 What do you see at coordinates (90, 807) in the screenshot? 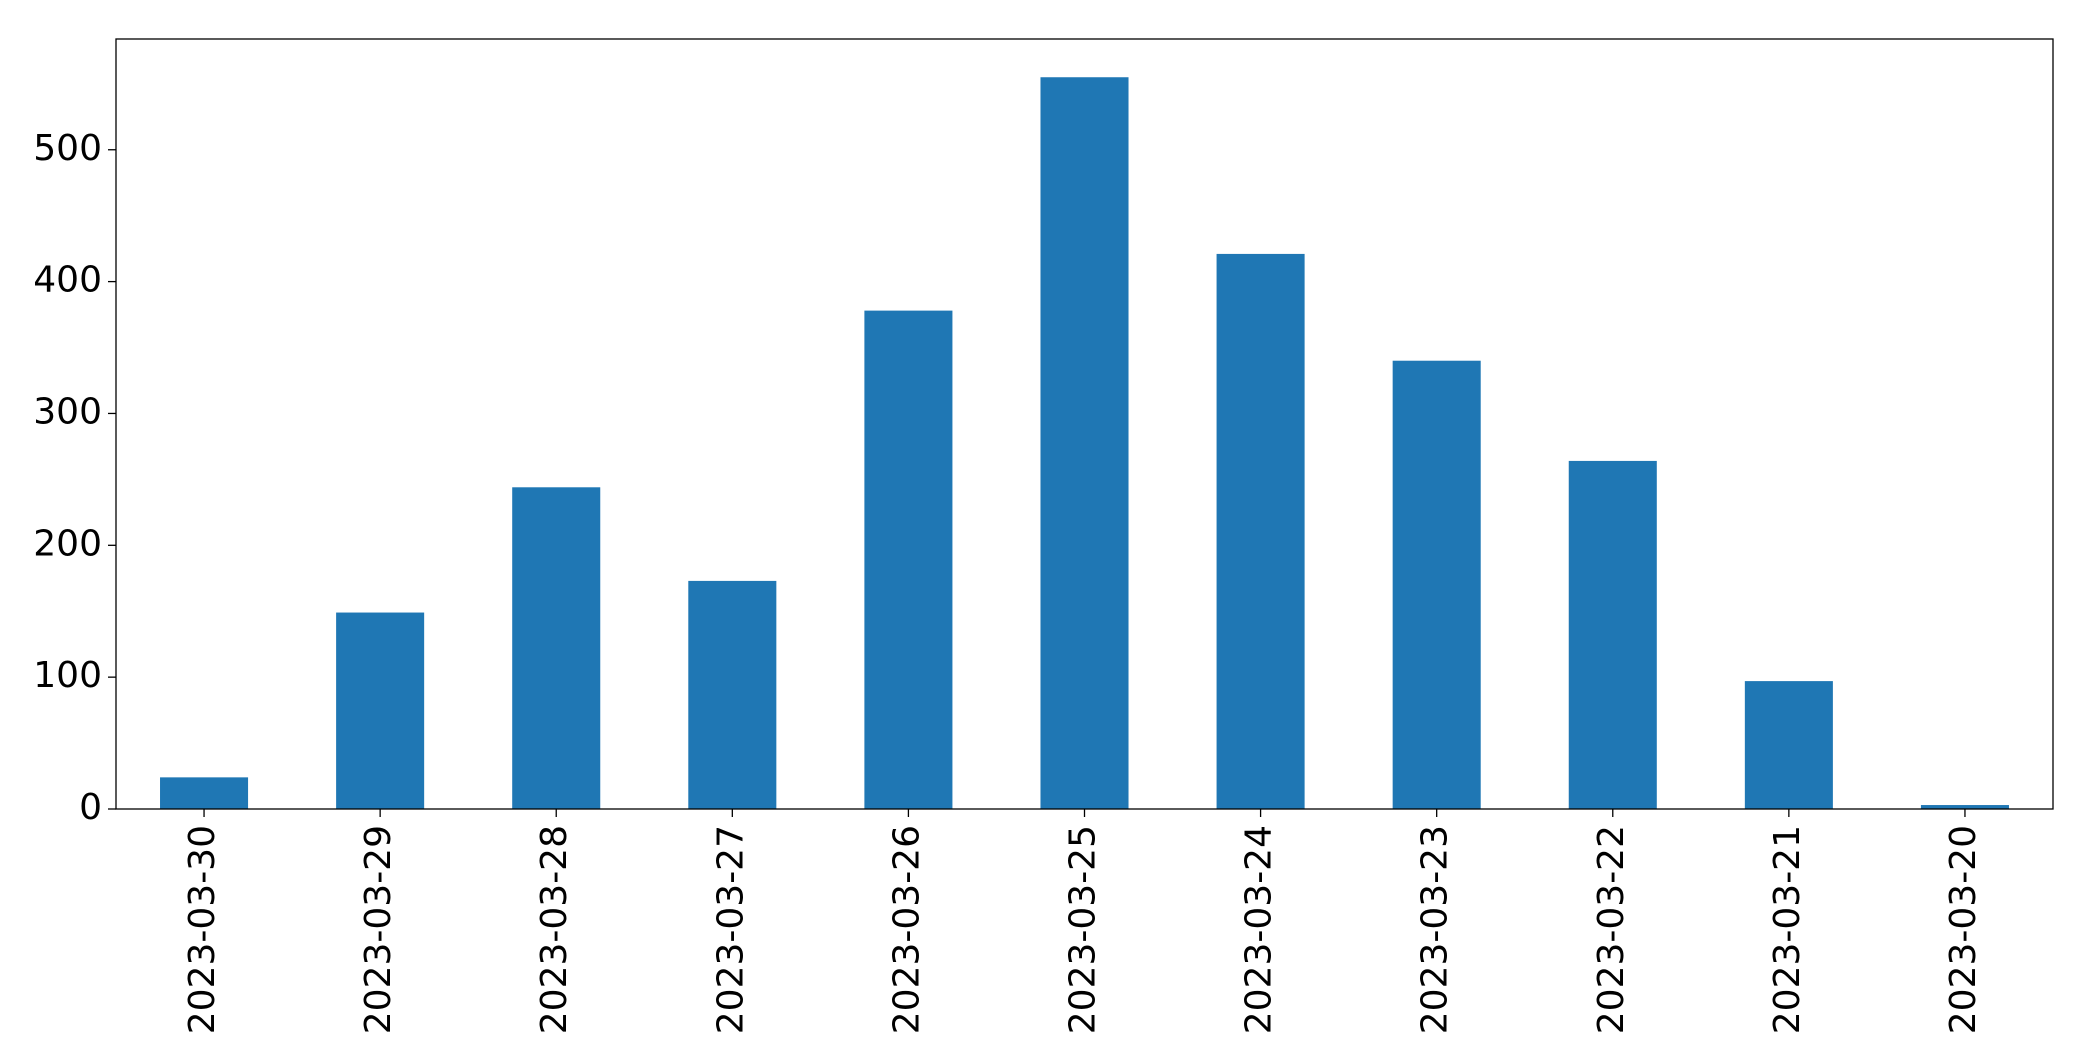
I see `y-tick-label: 0` at bounding box center [90, 807].